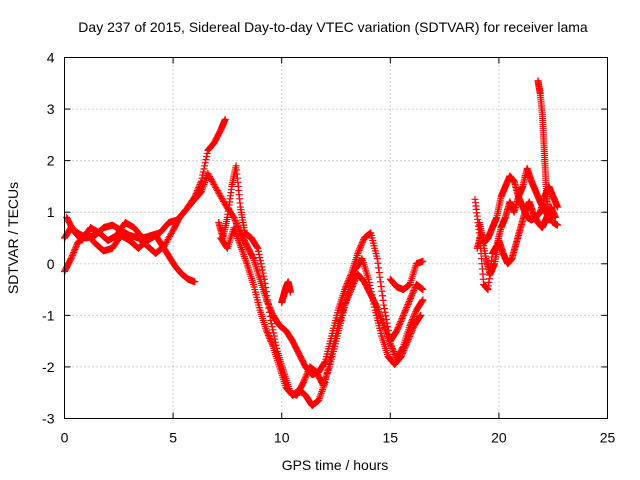 This screenshot has height=480, width=640. Describe the element at coordinates (65, 438) in the screenshot. I see `x-tick-label: 0` at that location.